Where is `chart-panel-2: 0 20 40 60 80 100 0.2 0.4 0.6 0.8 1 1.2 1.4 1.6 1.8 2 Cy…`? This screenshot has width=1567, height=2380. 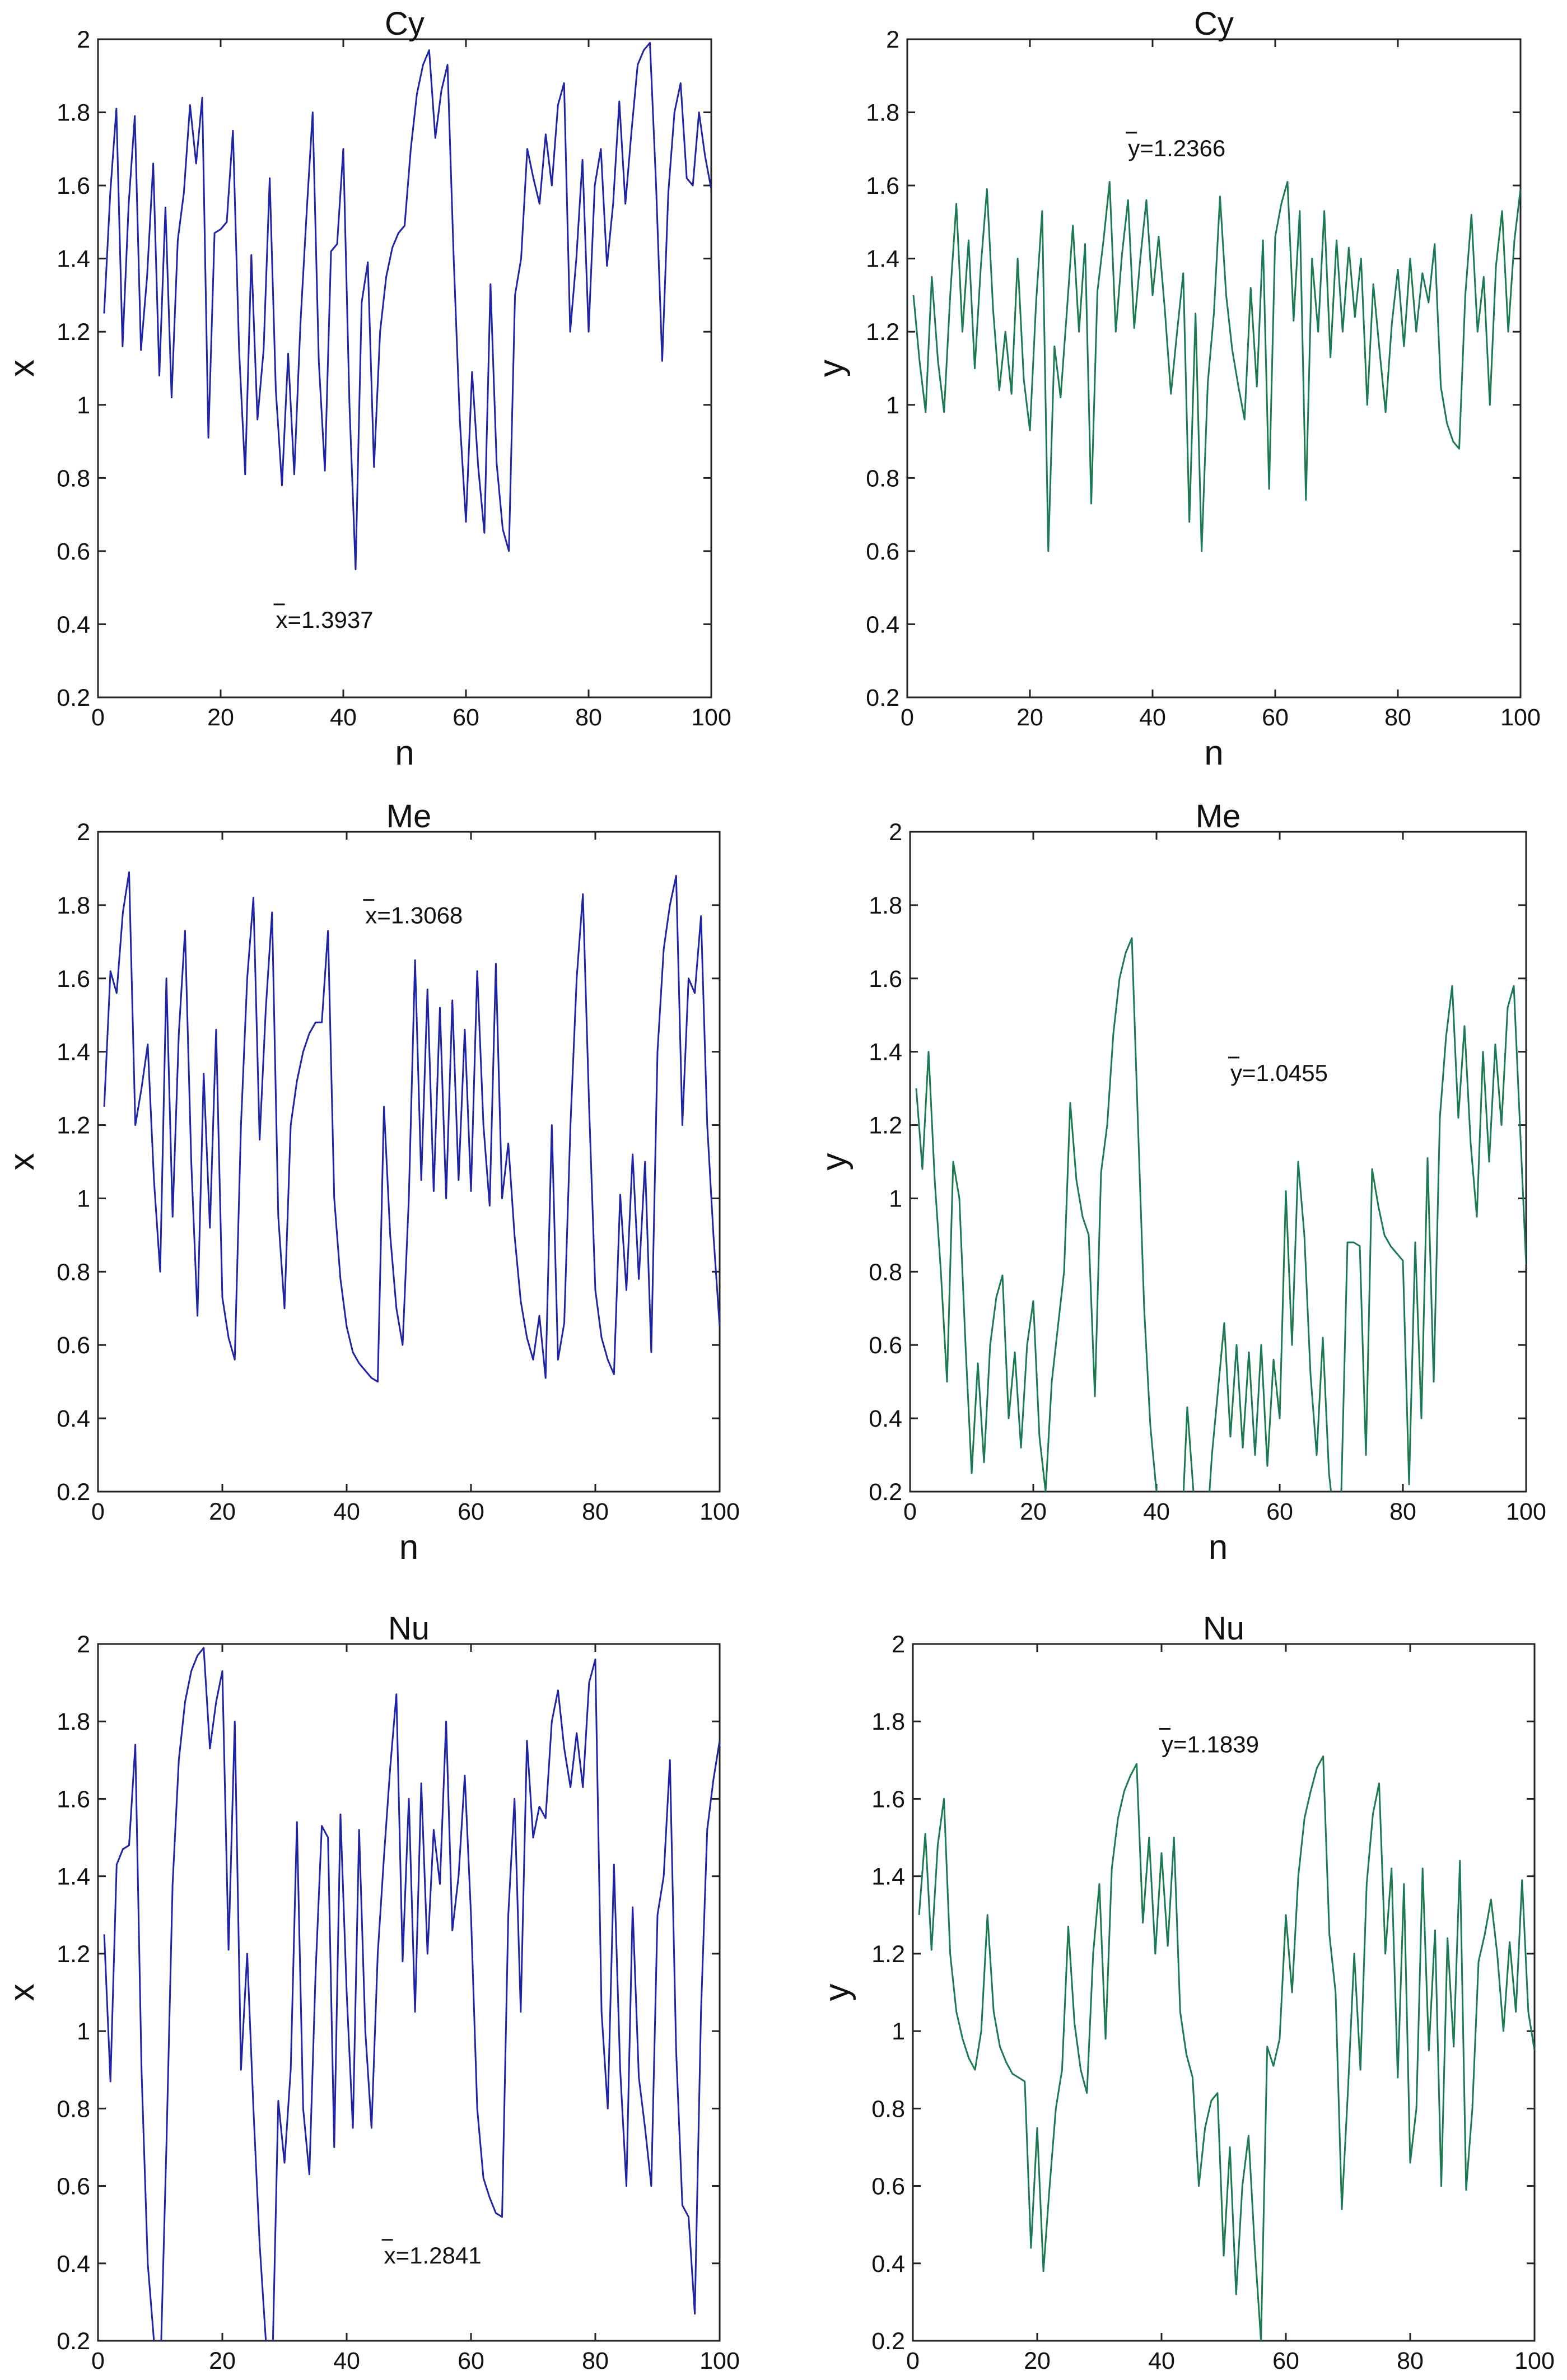 chart-panel-2: 0 20 40 60 80 100 0.2 0.4 0.6 0.8 1 1.2 1.4 1.6 1.8 2 Cy… is located at coordinates (1176, 389).